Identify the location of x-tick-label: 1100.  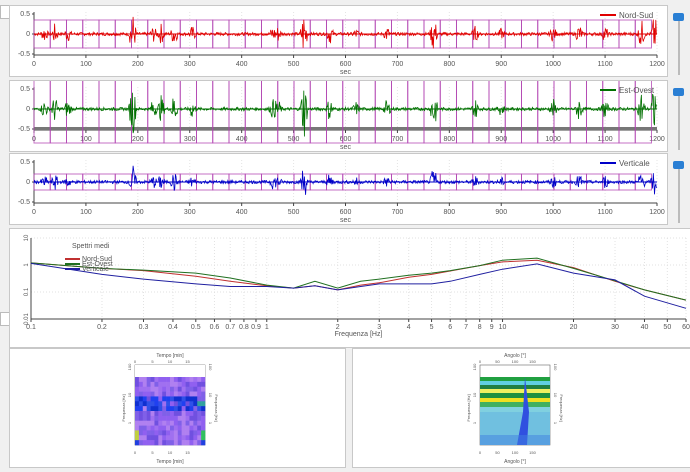
(605, 212).